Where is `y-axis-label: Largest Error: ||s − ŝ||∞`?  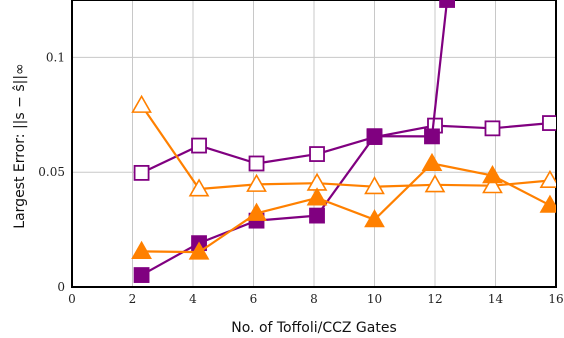 y-axis-label: Largest Error: ||s − ŝ||∞ is located at coordinates (20, 145).